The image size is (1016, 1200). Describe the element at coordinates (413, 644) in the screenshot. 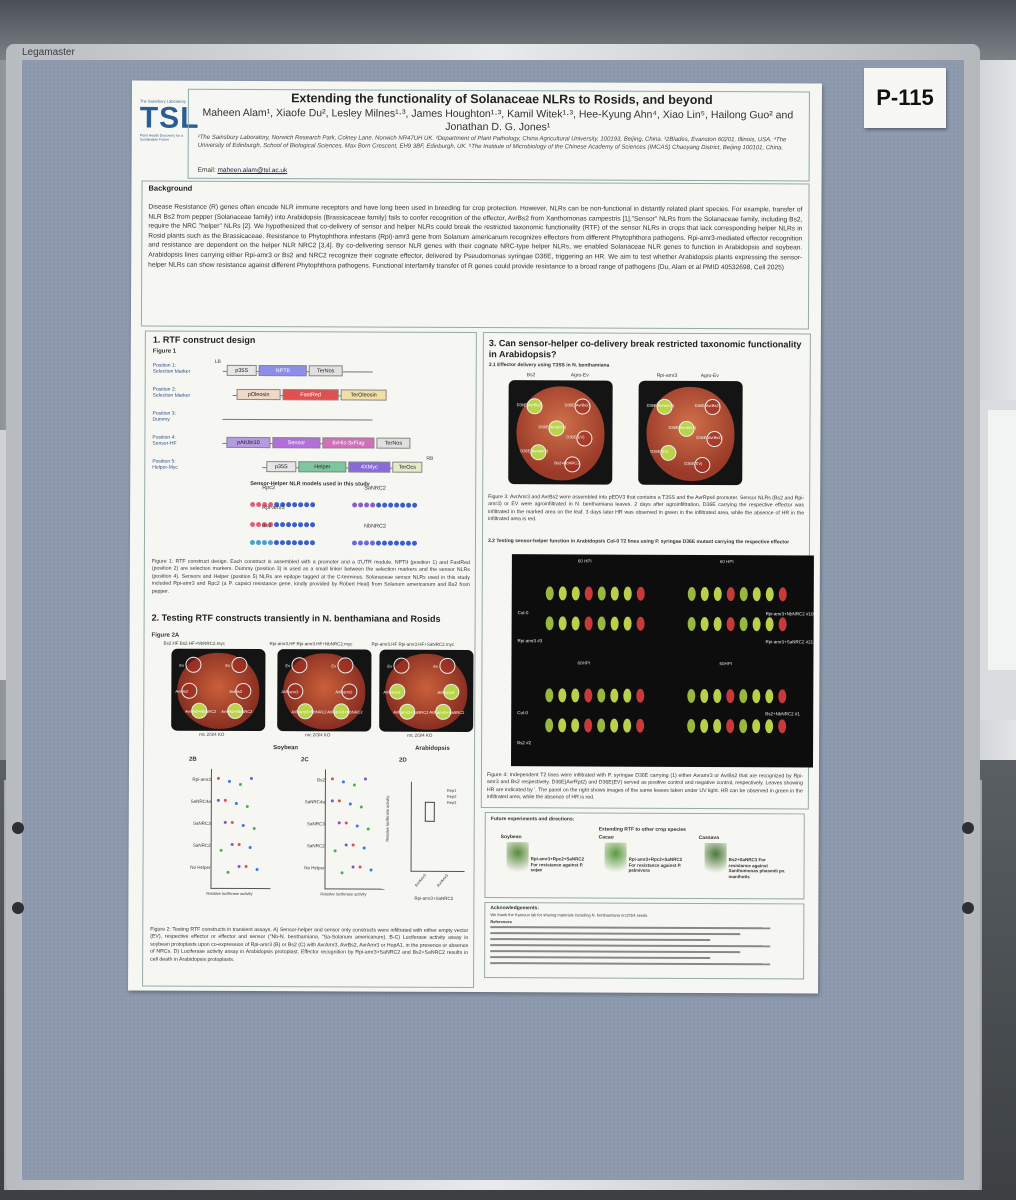

I see `leaf-header: Rpi-amr3.HF Rpi-amr3.HF+SaNRC2.myc` at that location.